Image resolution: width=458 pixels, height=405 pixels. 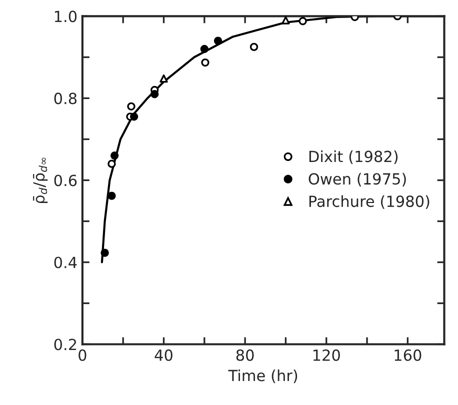 I want to click on legend-label: Owen (1975), so click(x=357, y=179).